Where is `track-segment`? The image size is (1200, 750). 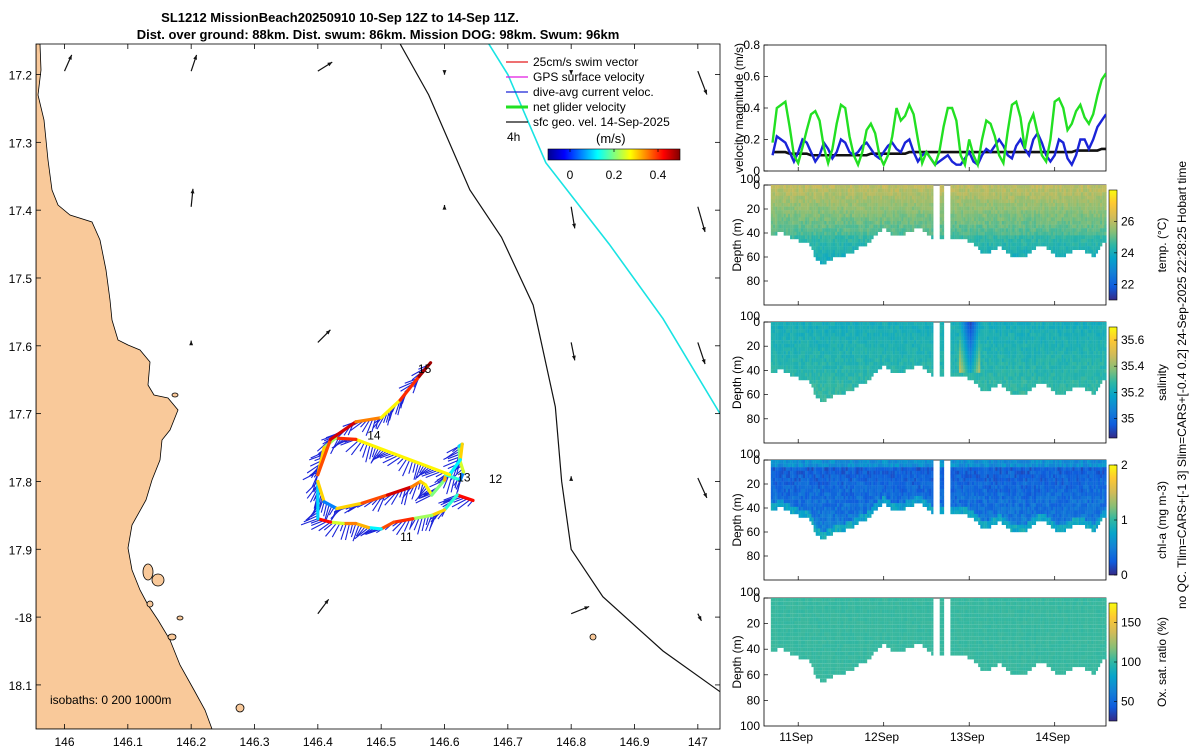
track-segment is located at coordinates (416, 484).